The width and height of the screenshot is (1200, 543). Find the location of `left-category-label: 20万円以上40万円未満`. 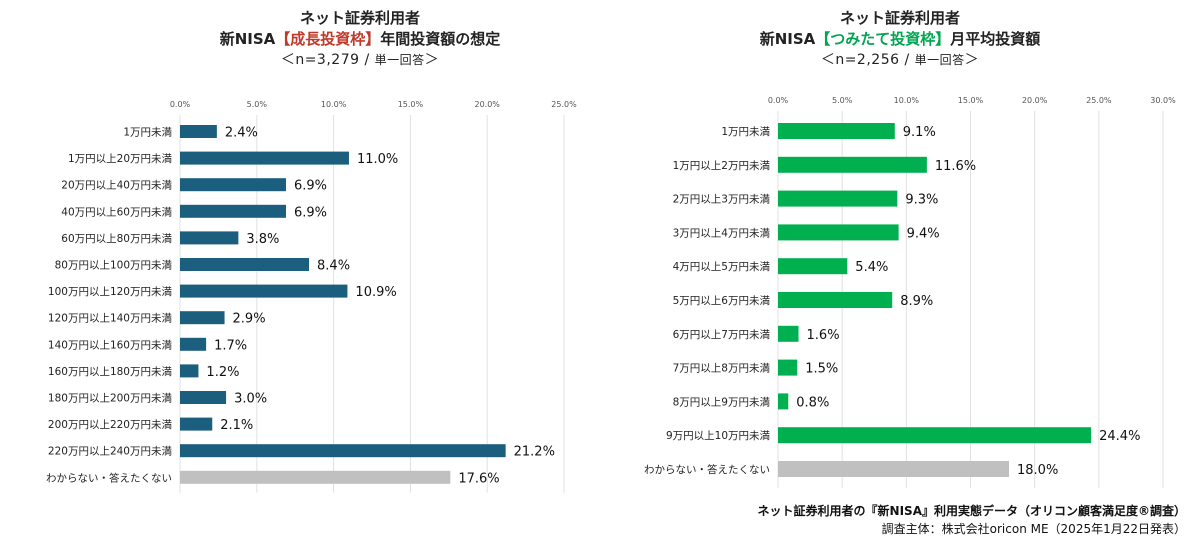

left-category-label: 20万円以上40万円未満 is located at coordinates (116, 186).